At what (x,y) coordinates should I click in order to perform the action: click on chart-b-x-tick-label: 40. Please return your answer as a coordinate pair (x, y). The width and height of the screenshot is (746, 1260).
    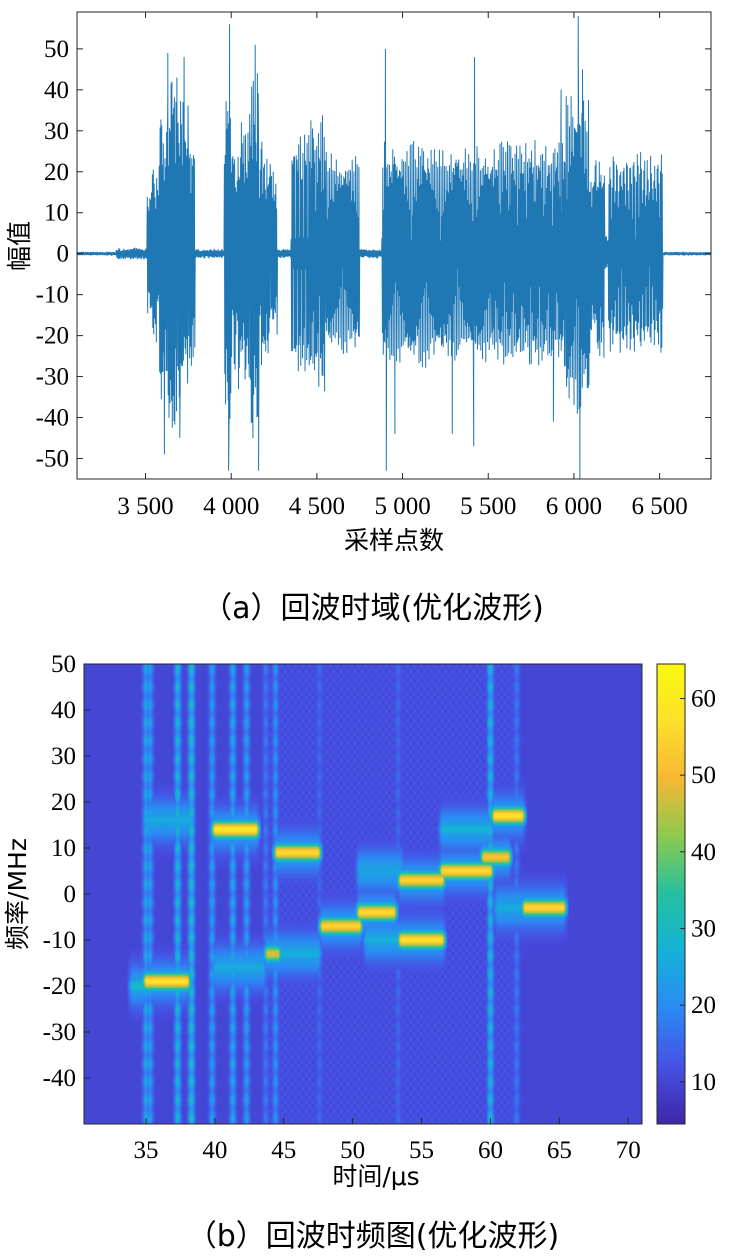
    Looking at the image, I should click on (214, 1150).